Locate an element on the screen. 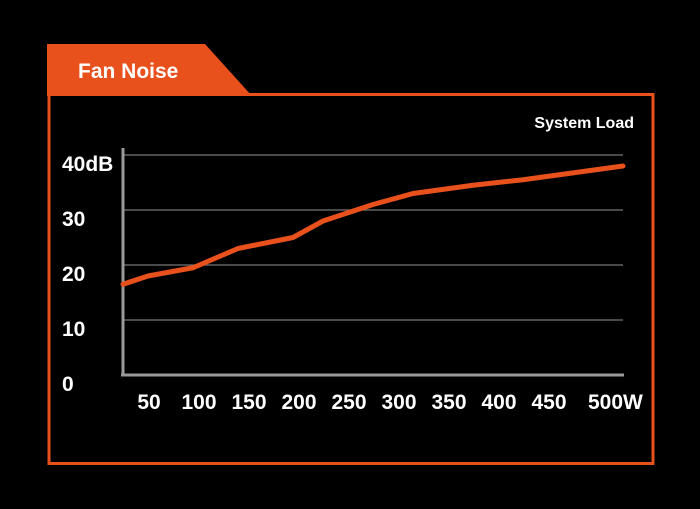 This screenshot has width=700, height=509. x-tick-label: 300 is located at coordinates (398, 402).